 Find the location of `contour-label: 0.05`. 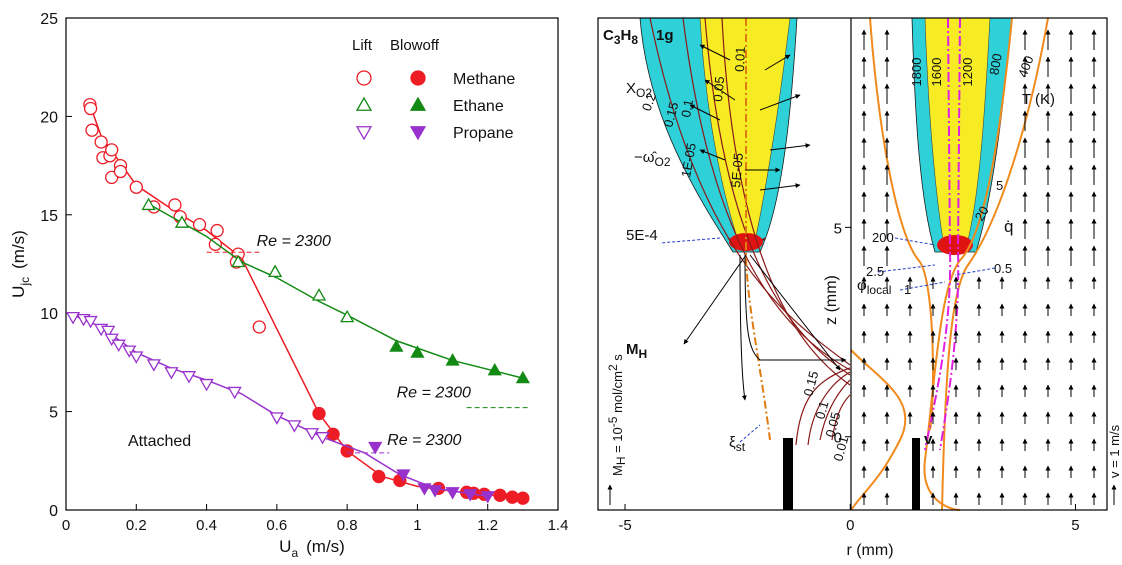

contour-label: 0.05 is located at coordinates (718, 89).